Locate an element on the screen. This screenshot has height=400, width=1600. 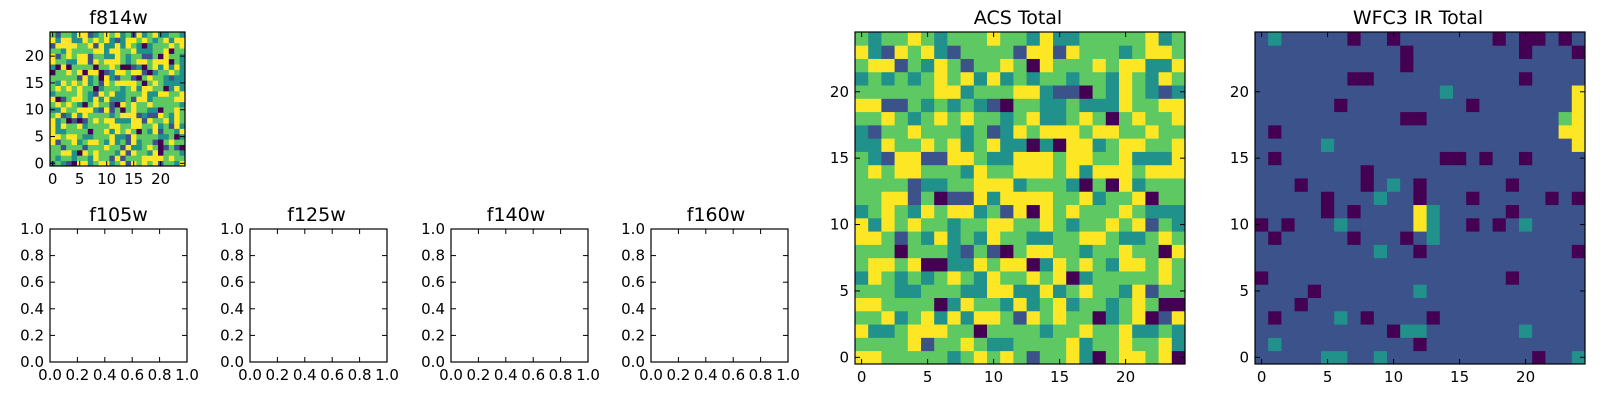
x-tick-label: 0 is located at coordinates (53, 179).